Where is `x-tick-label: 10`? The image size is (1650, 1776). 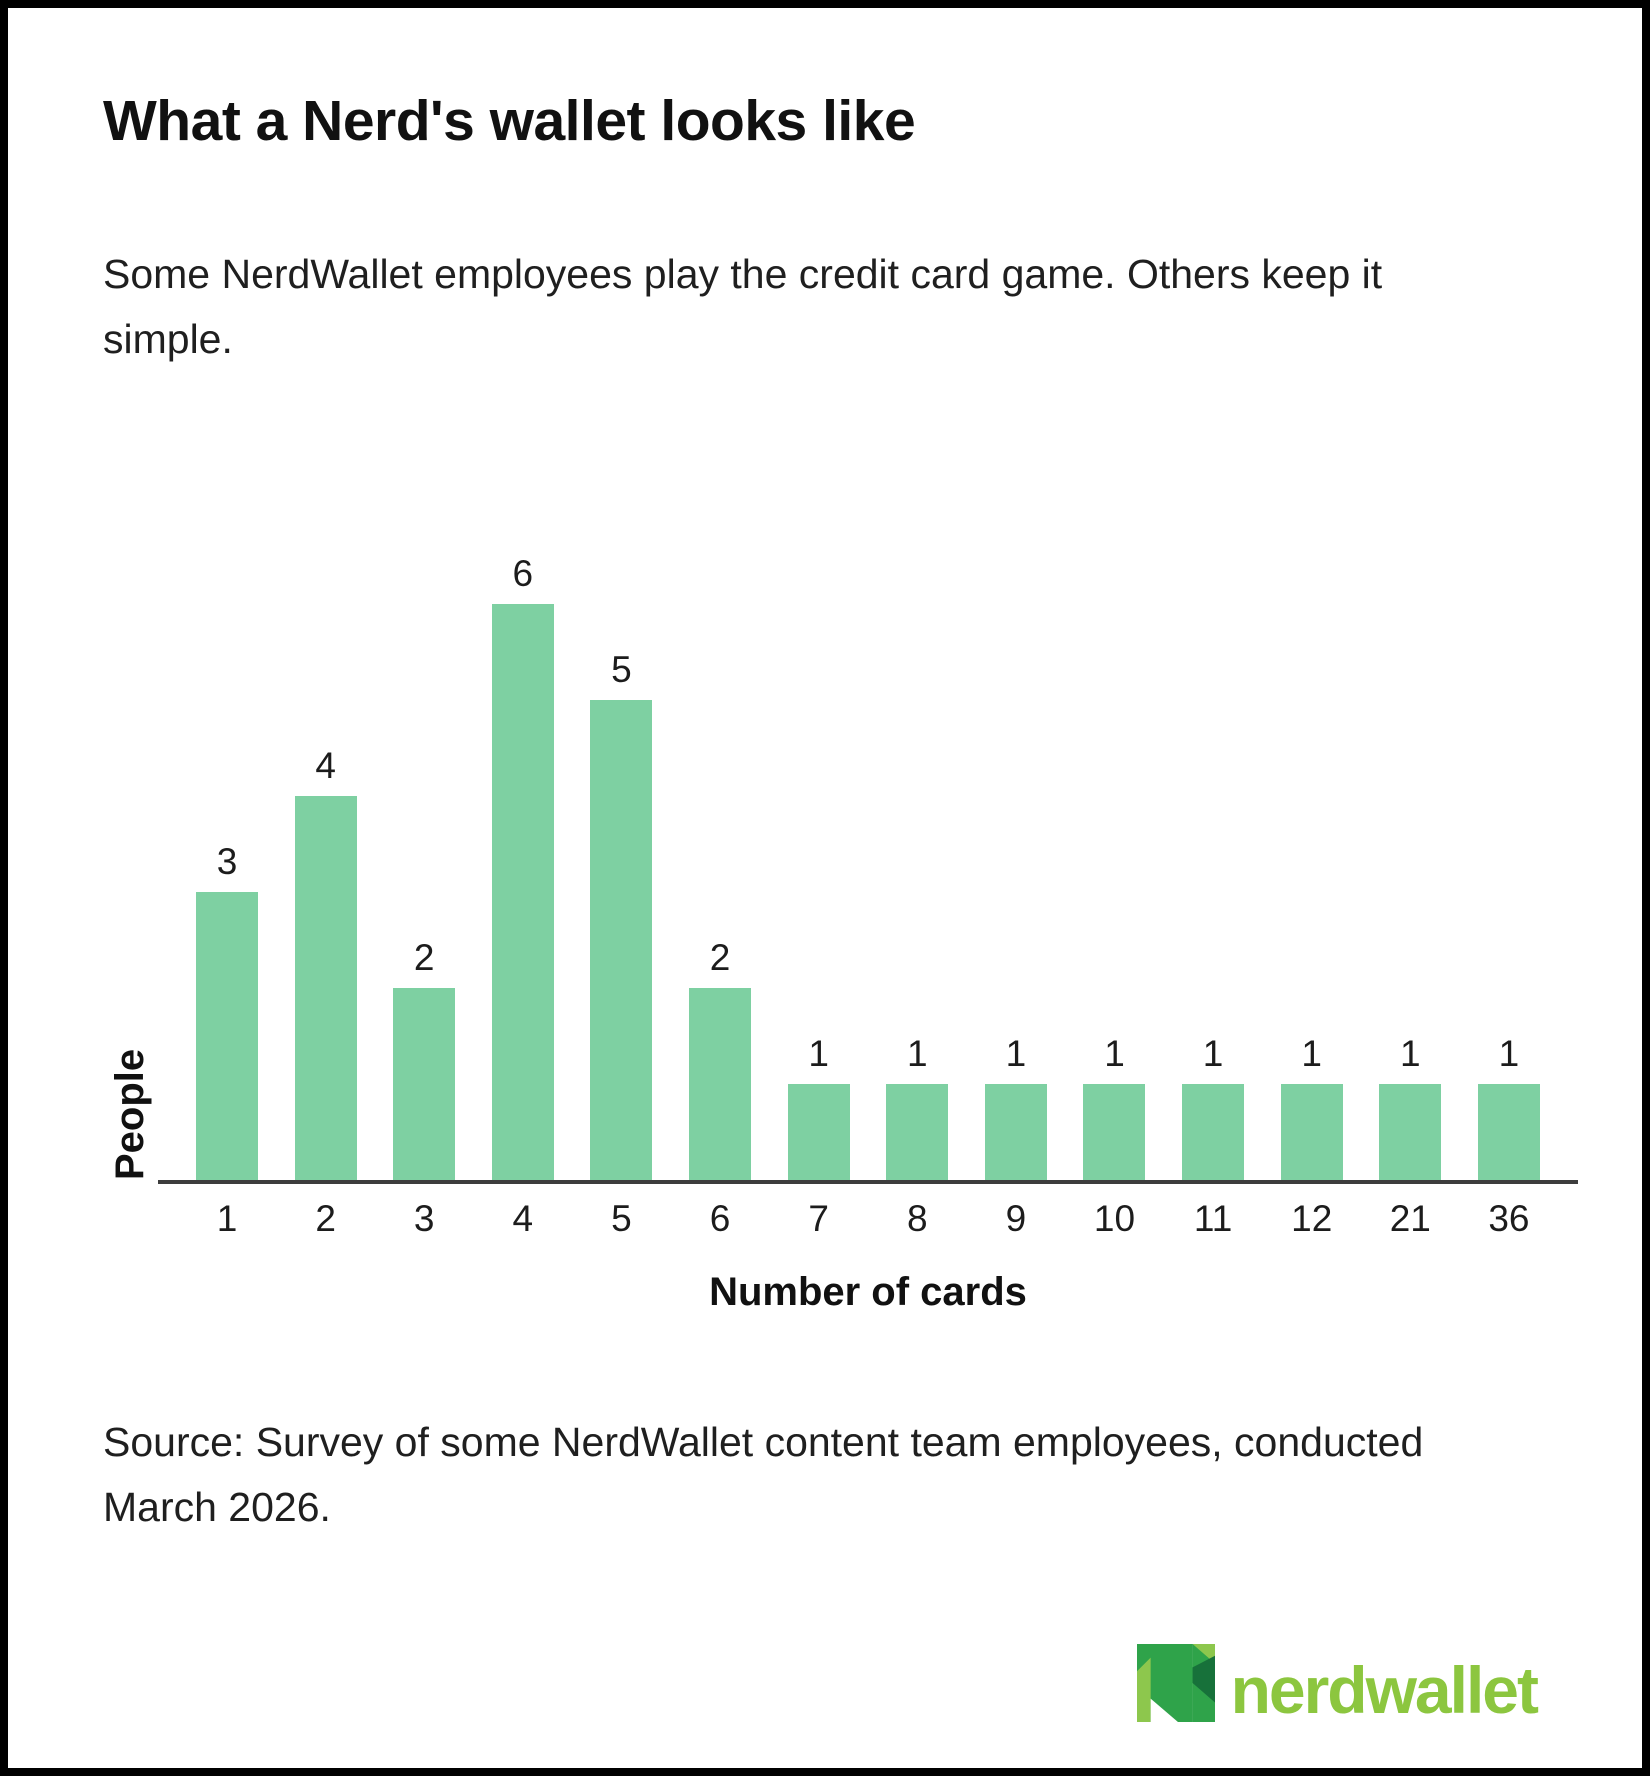 x-tick-label: 10 is located at coordinates (1114, 1218).